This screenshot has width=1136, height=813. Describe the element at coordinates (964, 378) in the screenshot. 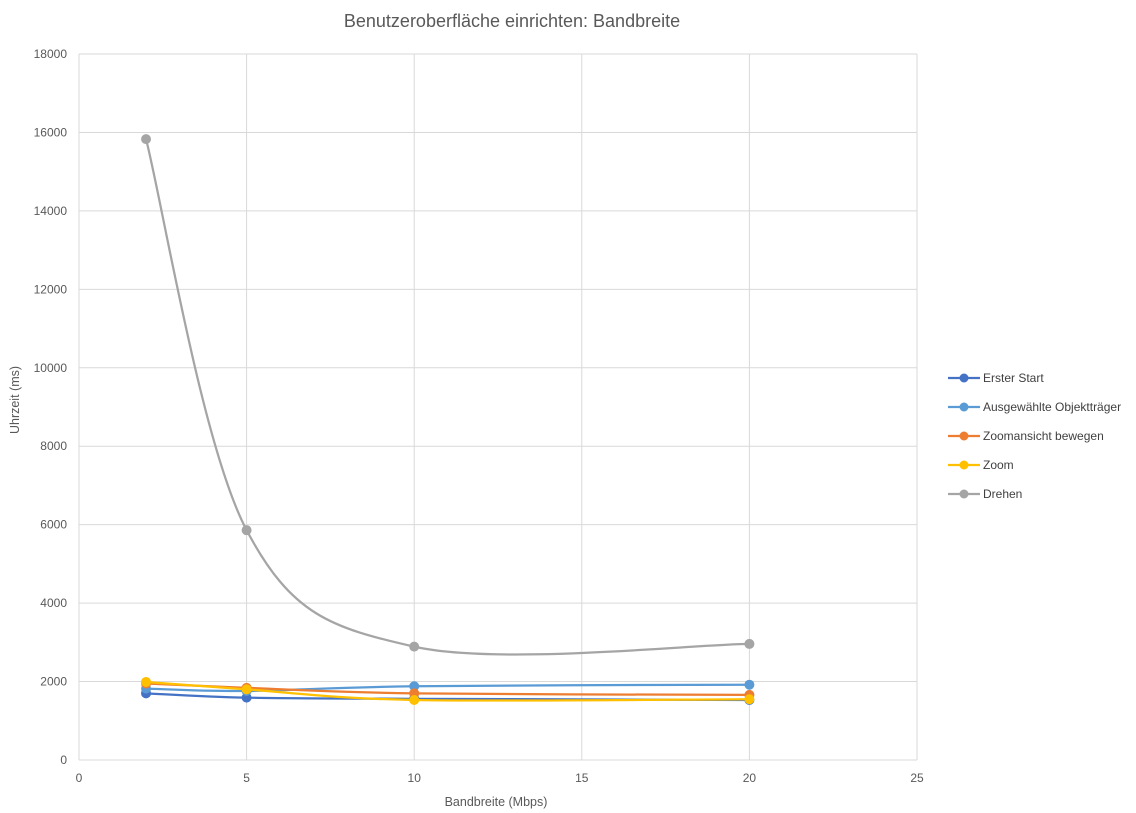

I see `legend-marker-erster-start` at that location.